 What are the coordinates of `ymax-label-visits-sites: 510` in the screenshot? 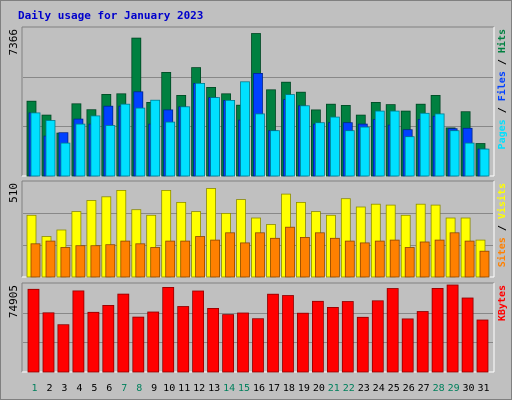 It's located at (13, 193).